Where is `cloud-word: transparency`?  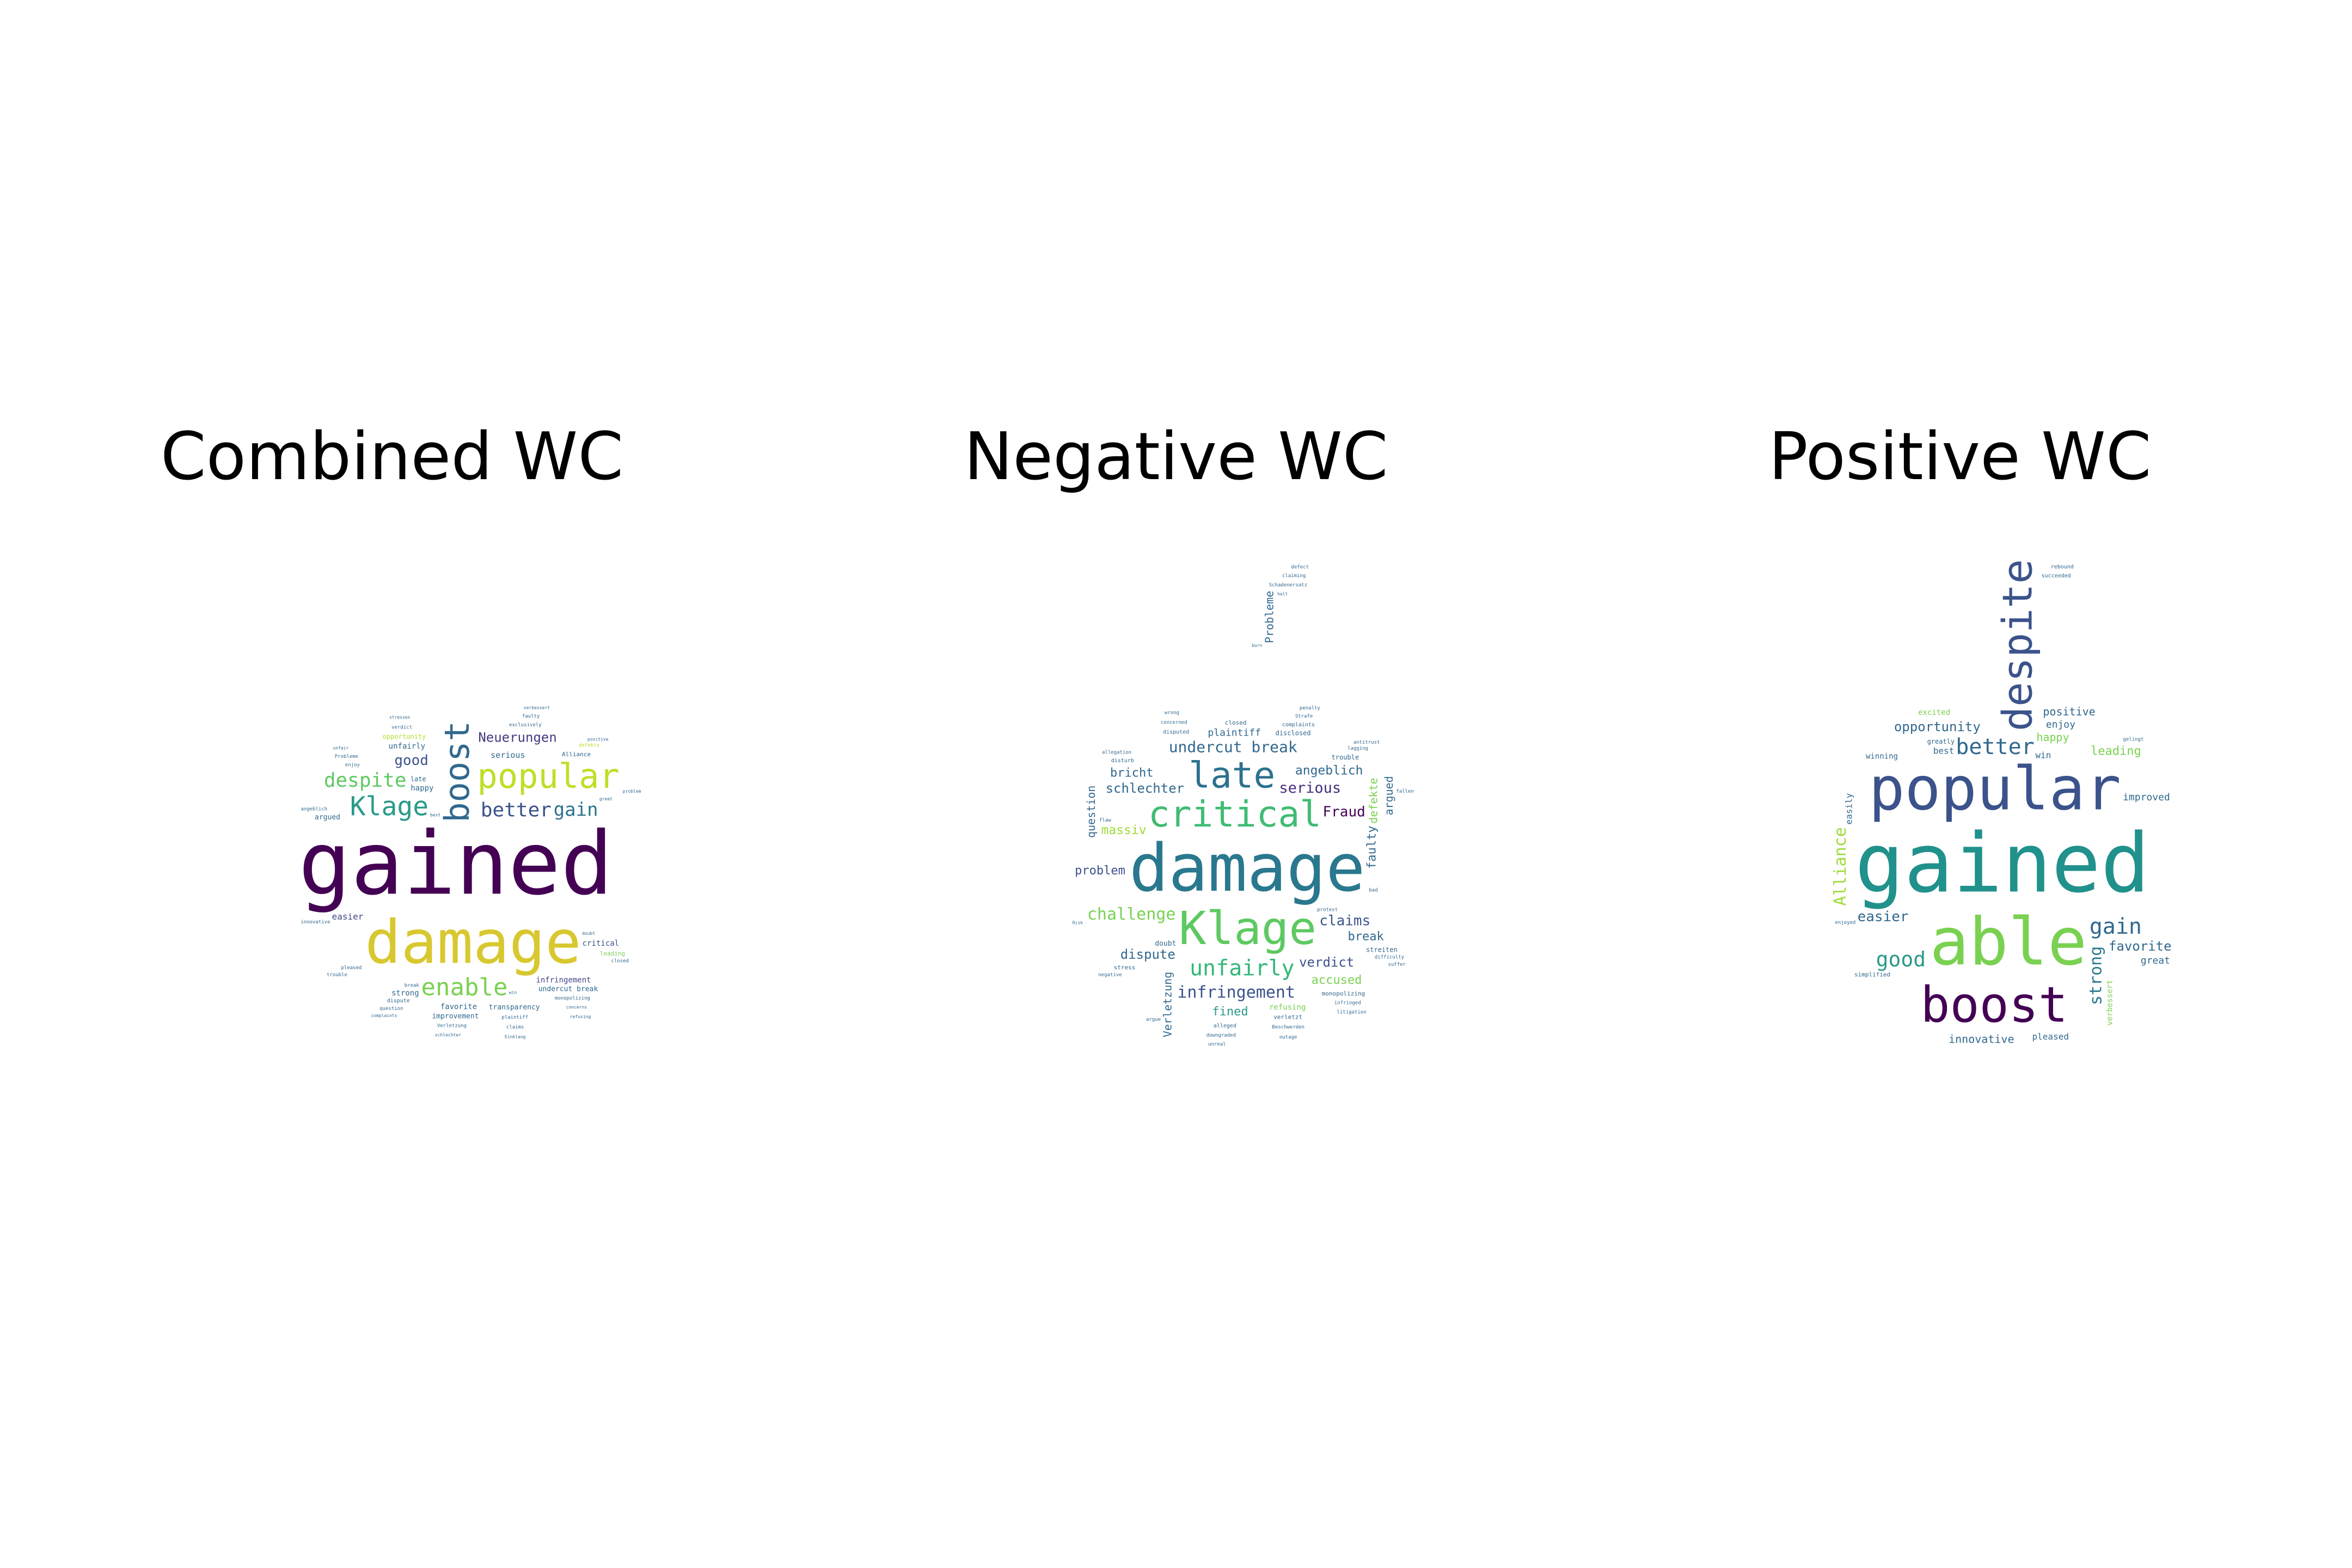 cloud-word: transparency is located at coordinates (514, 1007).